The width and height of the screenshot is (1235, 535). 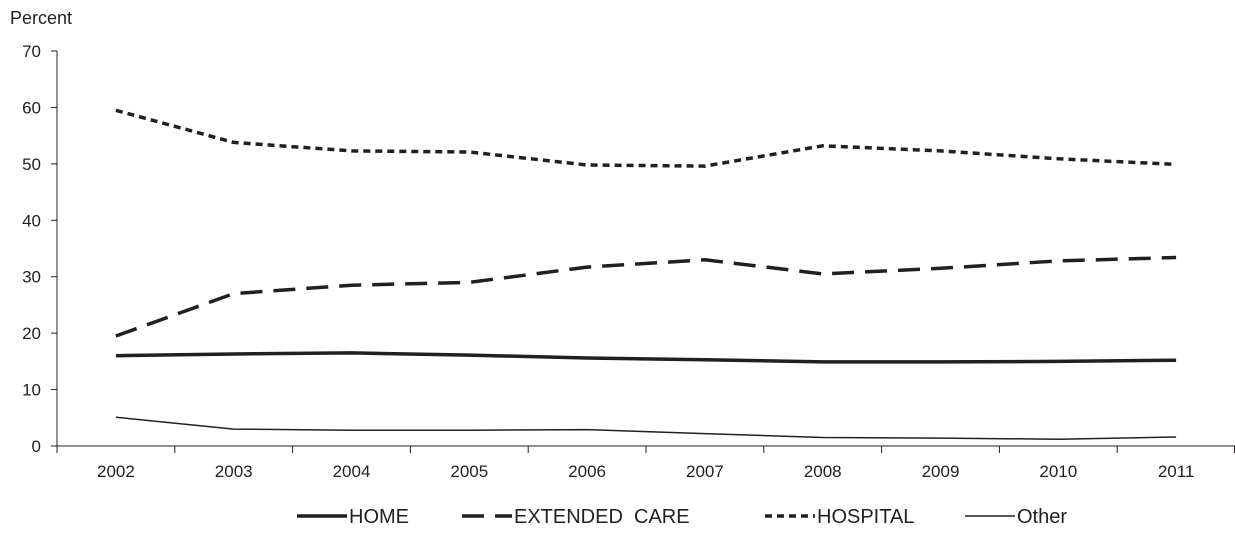 I want to click on y-tick-label: 40, so click(x=31, y=220).